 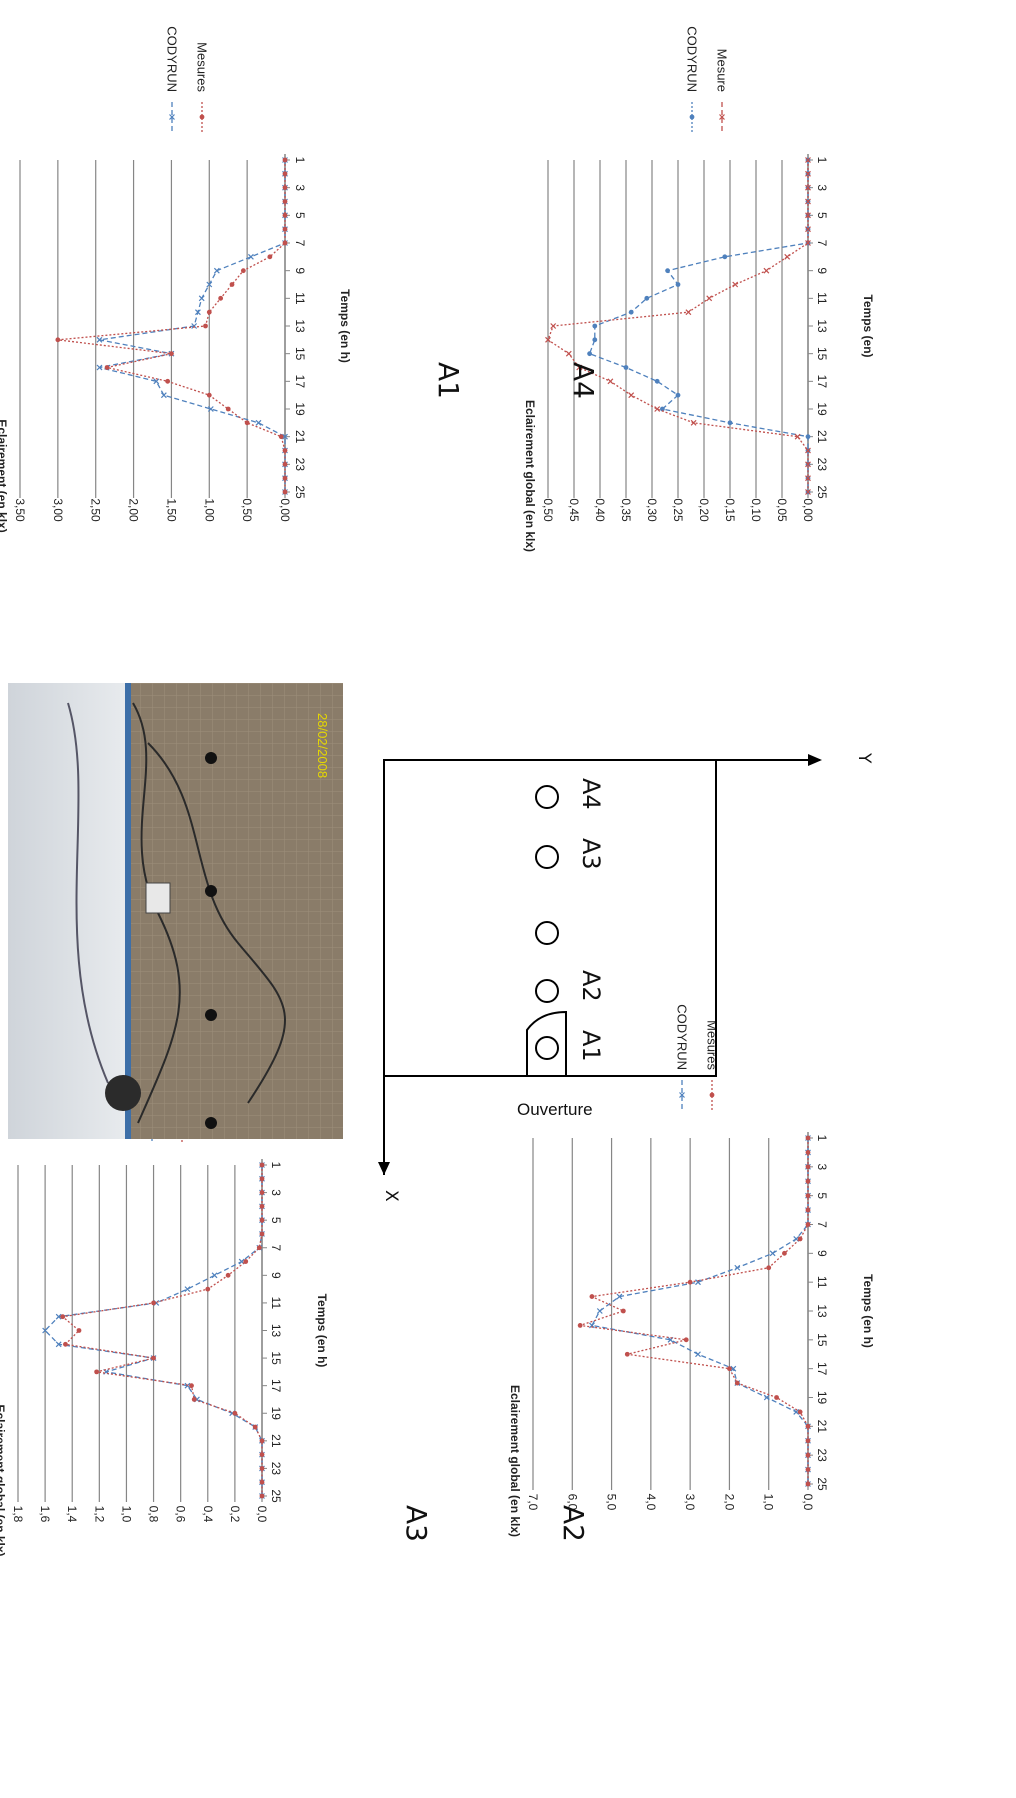 What do you see at coordinates (583, 380) in the screenshot?
I see `panel-label-a4: A4` at bounding box center [583, 380].